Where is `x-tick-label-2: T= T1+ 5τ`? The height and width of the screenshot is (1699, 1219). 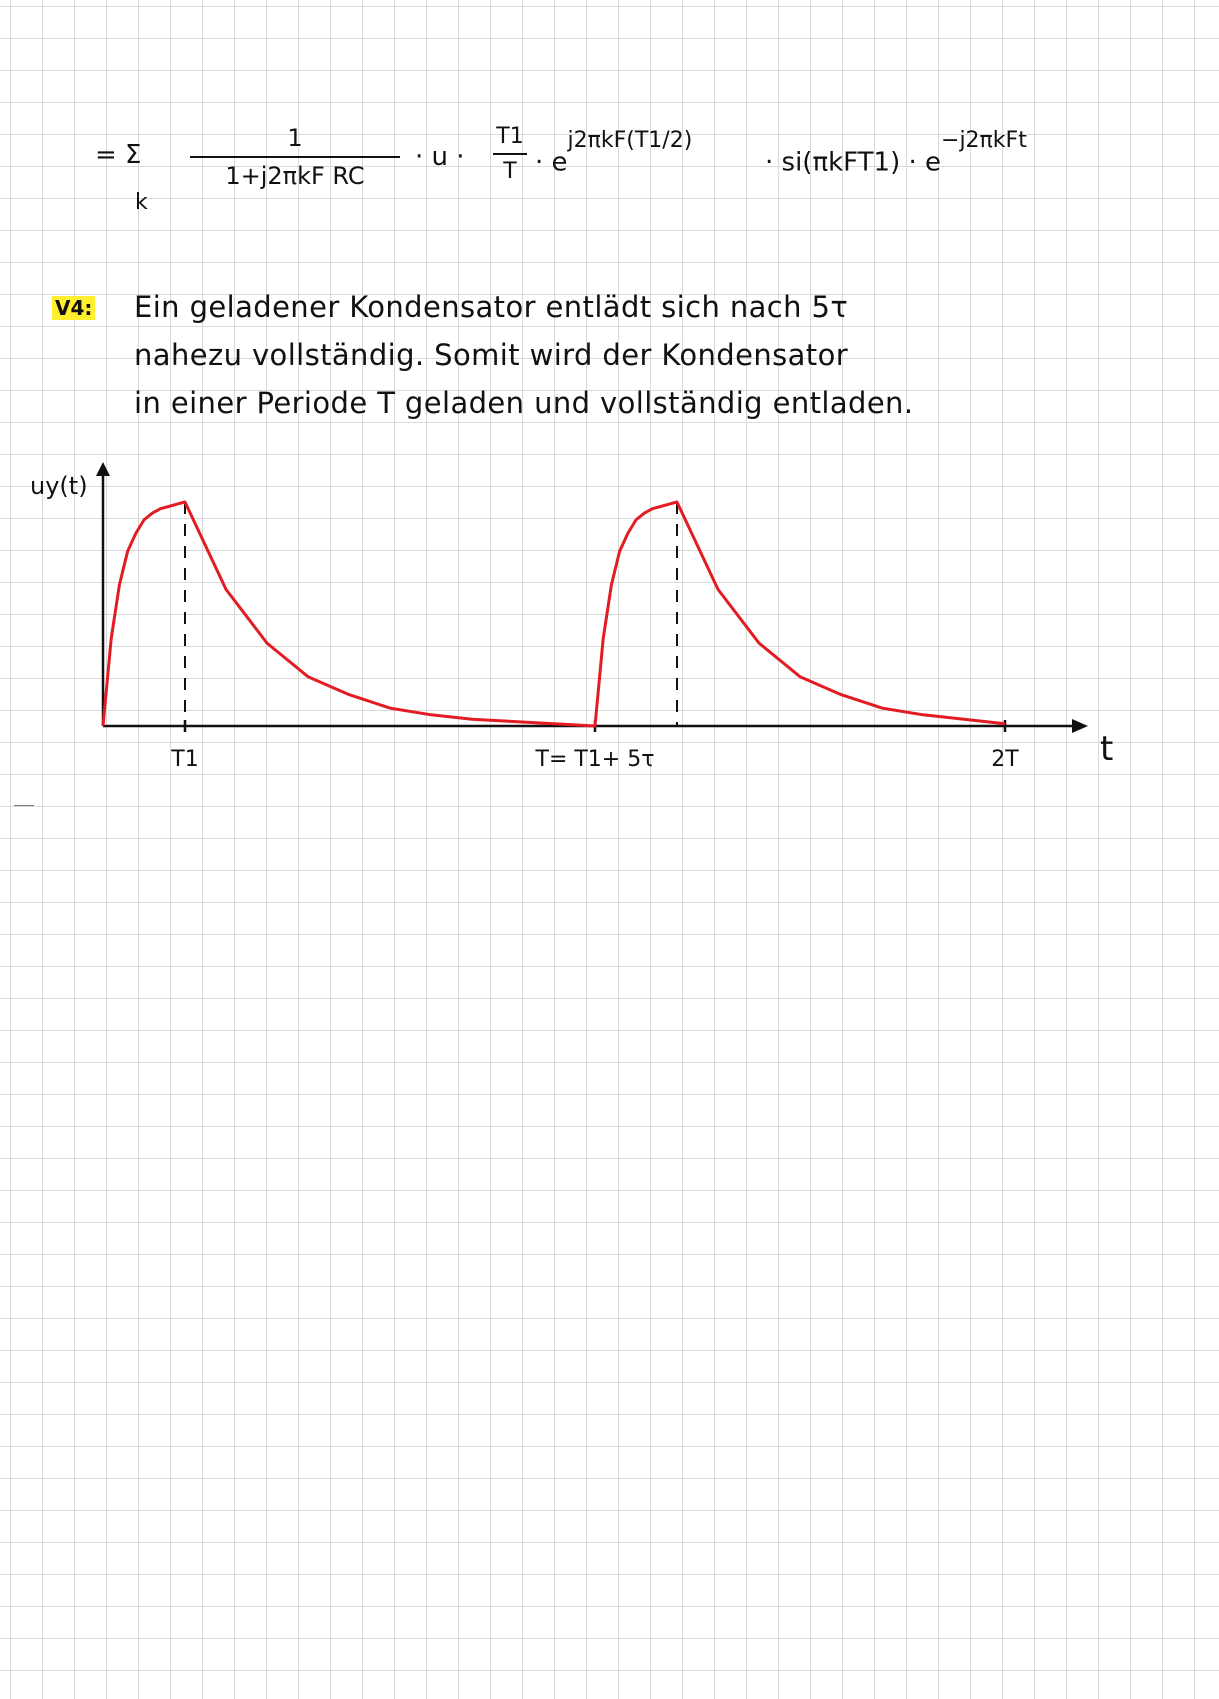
x-tick-label-2: T= T1+ 5τ is located at coordinates (595, 759).